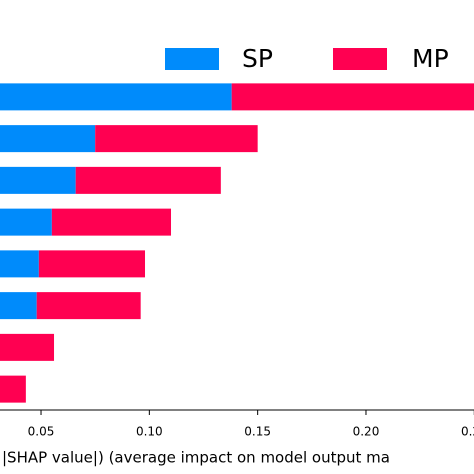 Image resolution: width=474 pixels, height=474 pixels. I want to click on x-tick-label: 0.15, so click(257, 432).